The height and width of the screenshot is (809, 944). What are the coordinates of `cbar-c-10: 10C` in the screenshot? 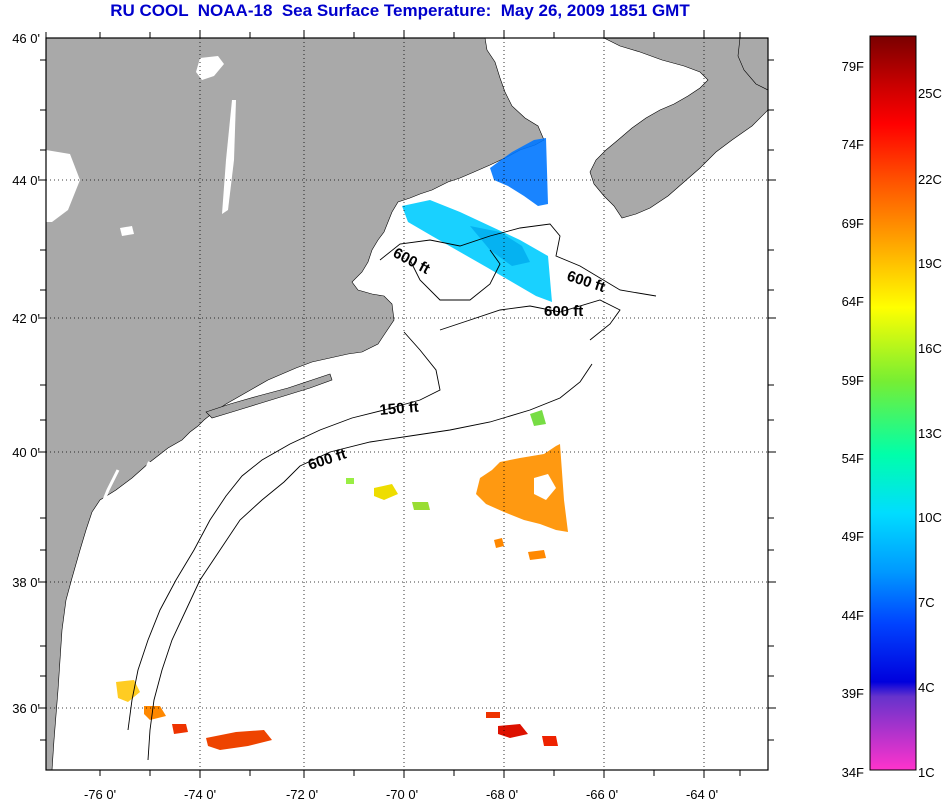 It's located at (930, 517).